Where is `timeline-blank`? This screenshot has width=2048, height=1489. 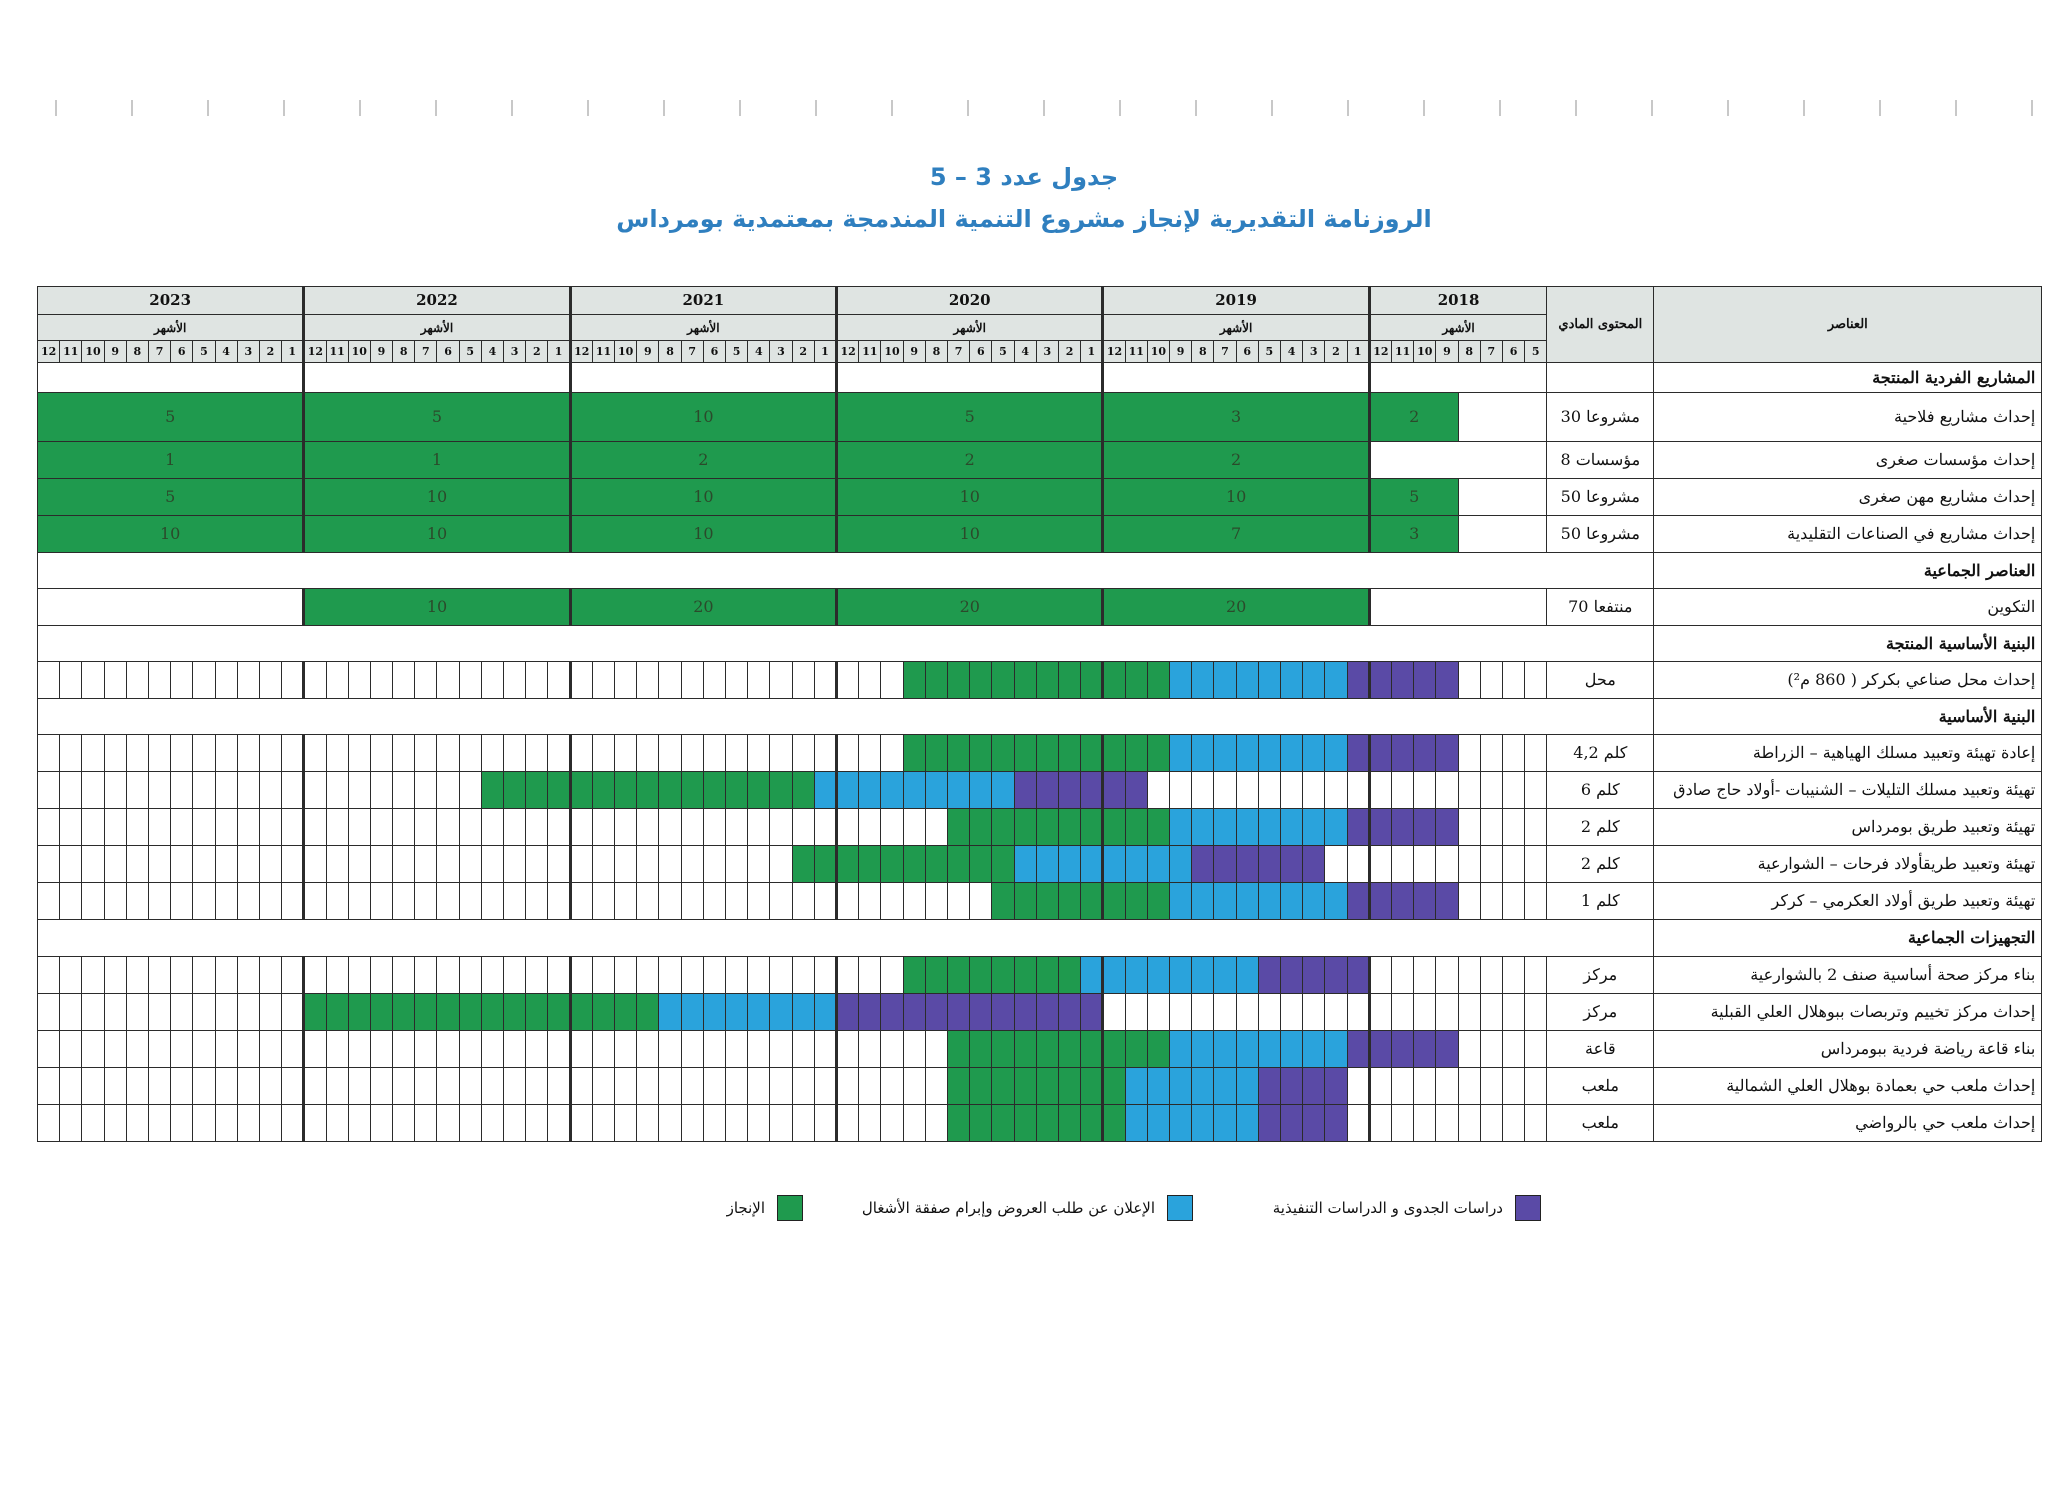
timeline-blank is located at coordinates (845, 938).